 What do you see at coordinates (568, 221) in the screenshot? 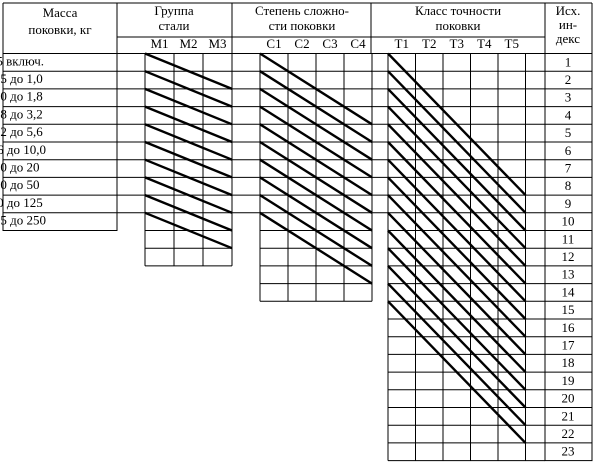
I see `index-label: 10` at bounding box center [568, 221].